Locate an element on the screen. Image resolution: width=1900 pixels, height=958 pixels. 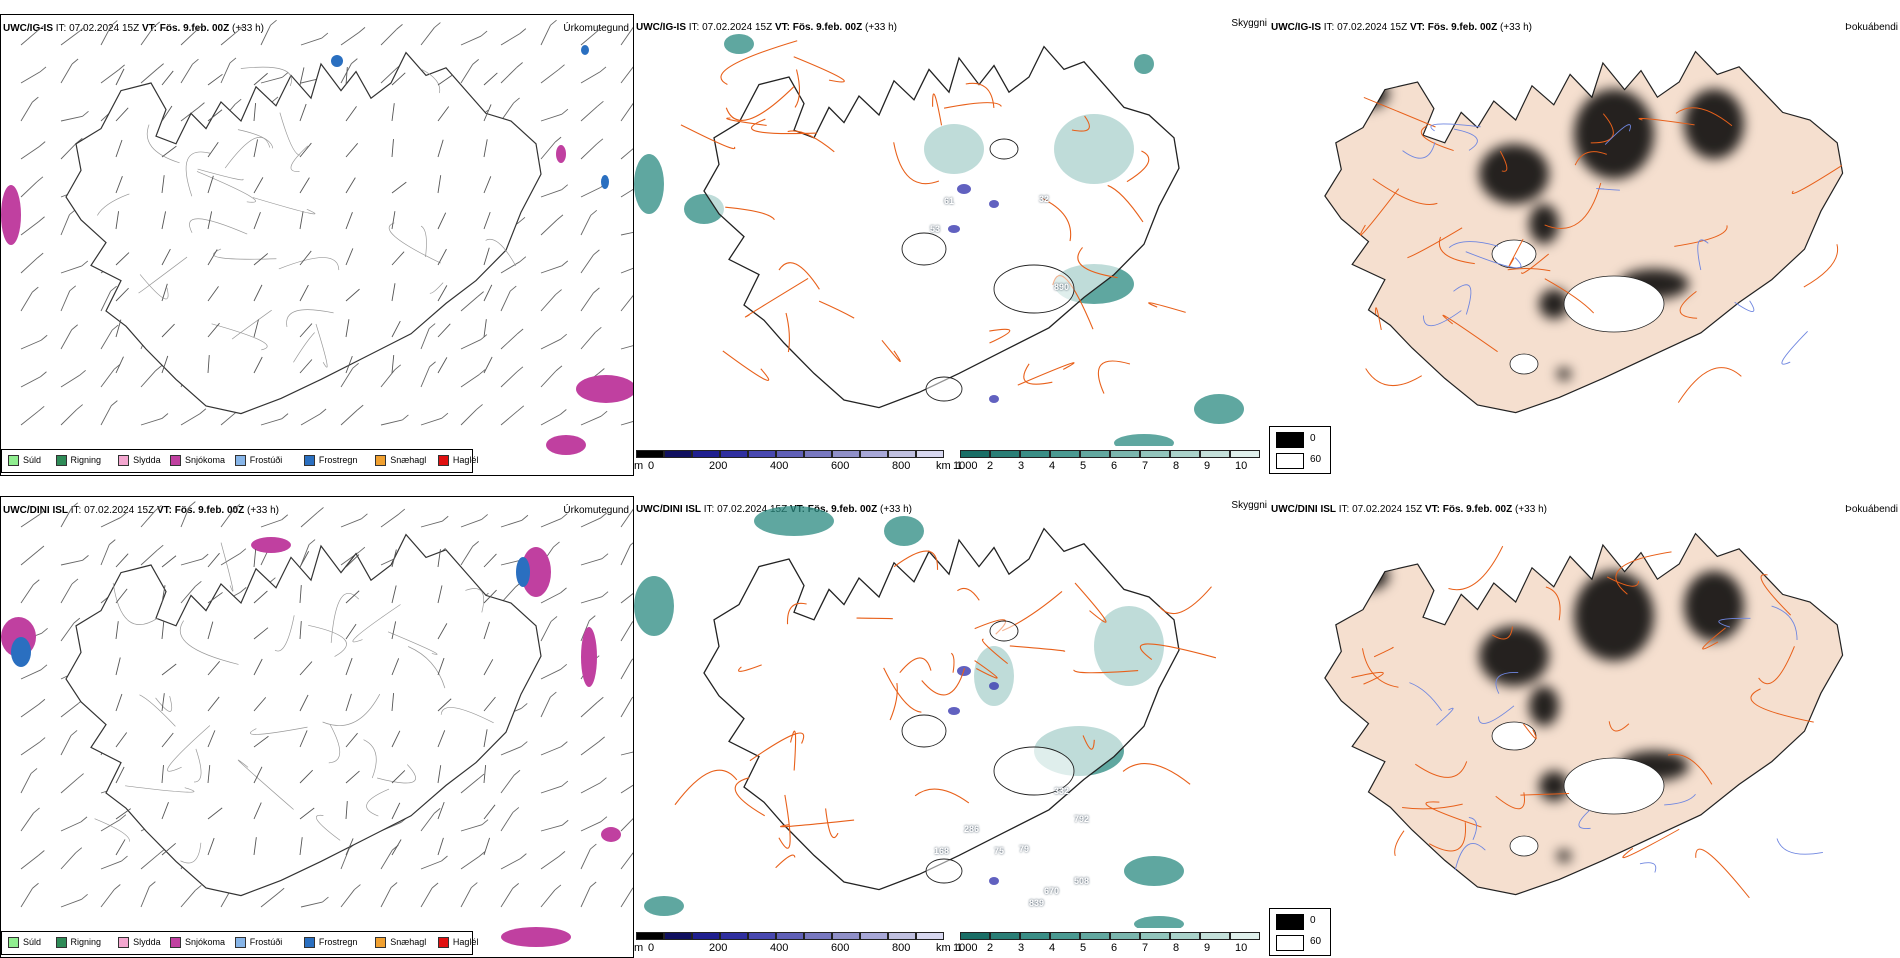
legend-label: Haglél is located at coordinates (466, 942).